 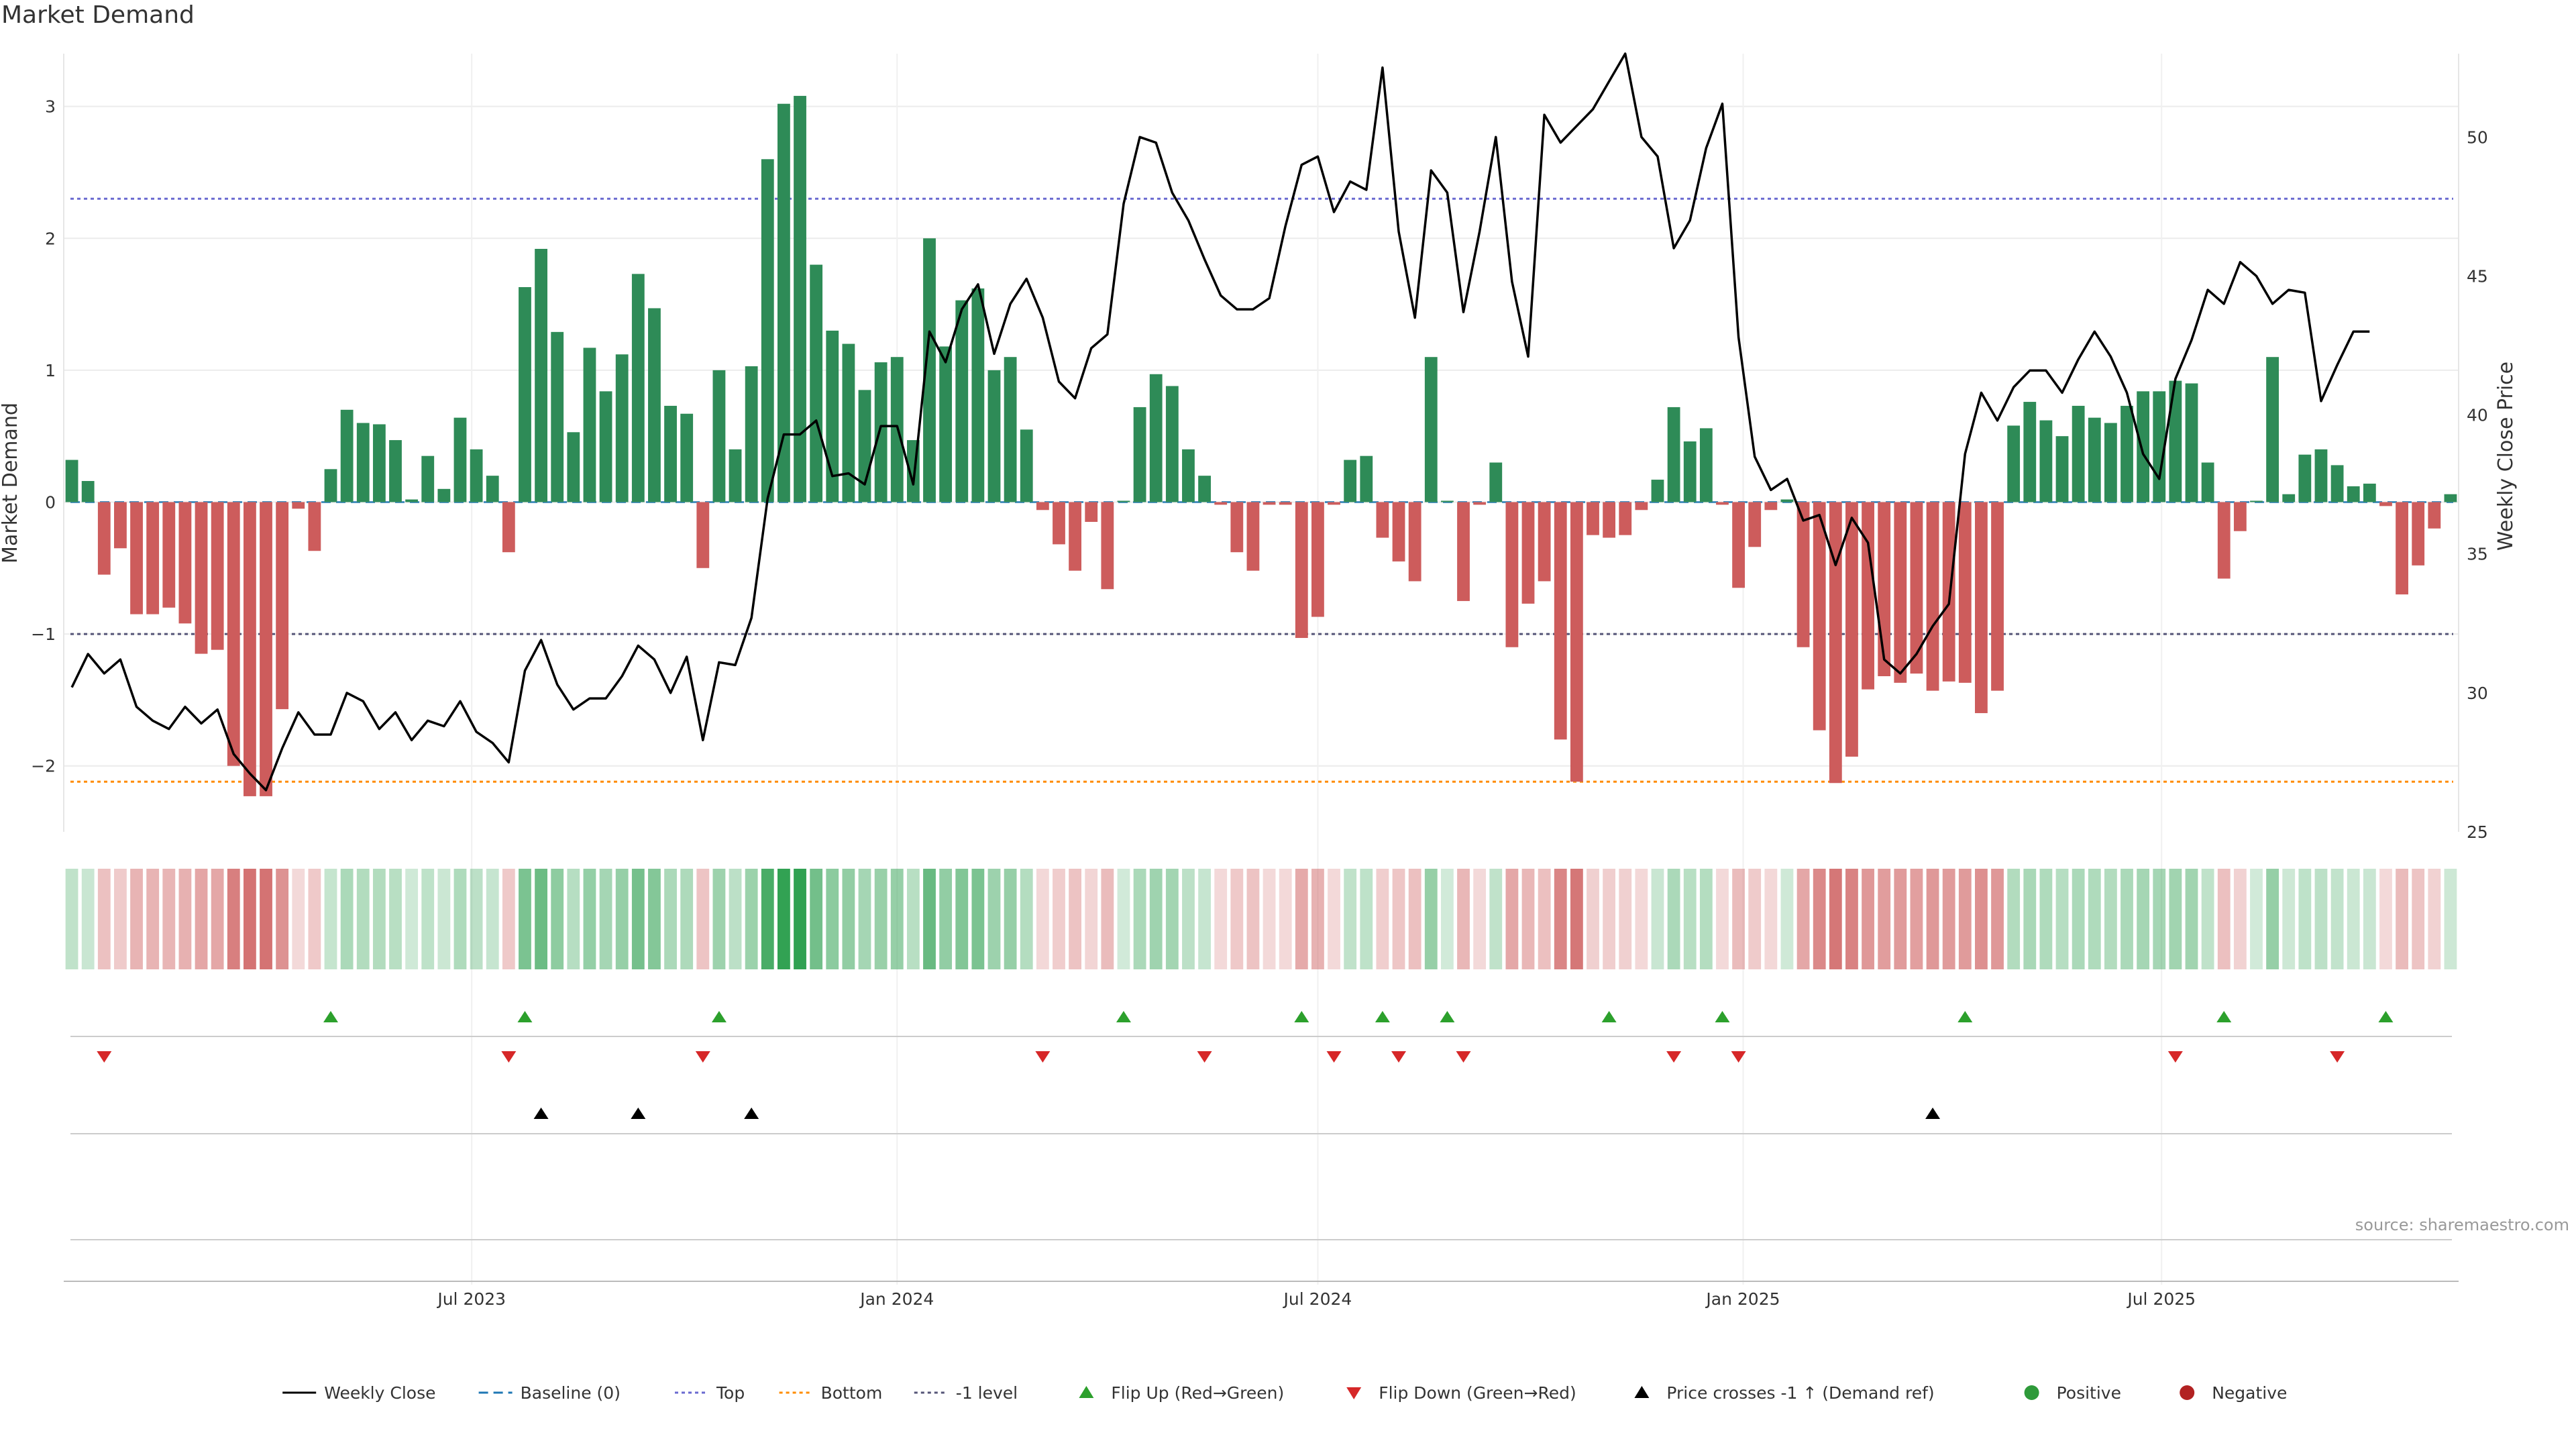 I want to click on legend-label: Bottom, so click(x=852, y=1393).